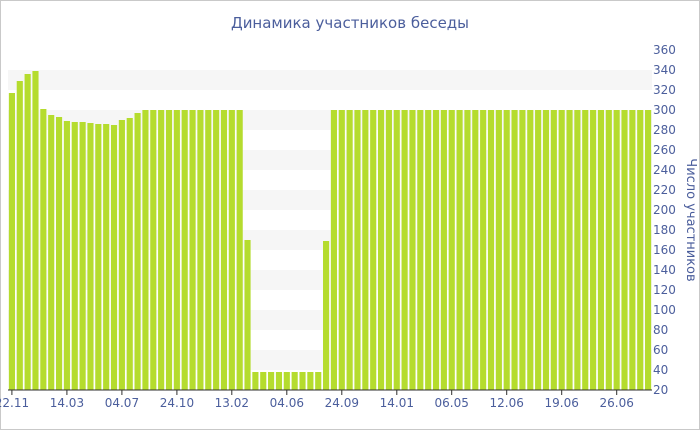 Image resolution: width=700 pixels, height=430 pixels. I want to click on y-tick-label: 240, so click(664, 170).